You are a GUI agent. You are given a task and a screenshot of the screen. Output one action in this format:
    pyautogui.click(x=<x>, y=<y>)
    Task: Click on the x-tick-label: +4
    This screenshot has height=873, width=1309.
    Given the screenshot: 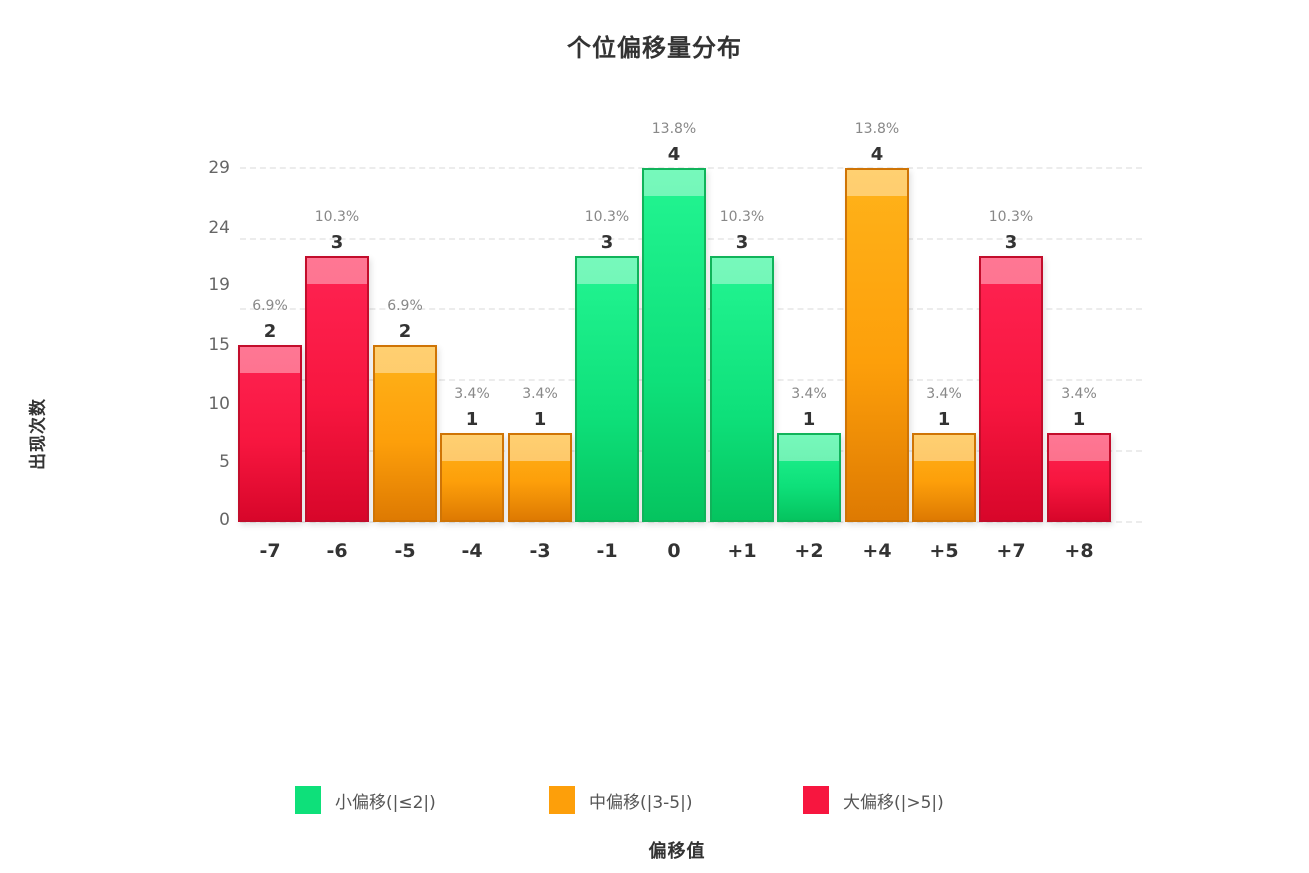 What is the action you would take?
    pyautogui.click(x=877, y=551)
    